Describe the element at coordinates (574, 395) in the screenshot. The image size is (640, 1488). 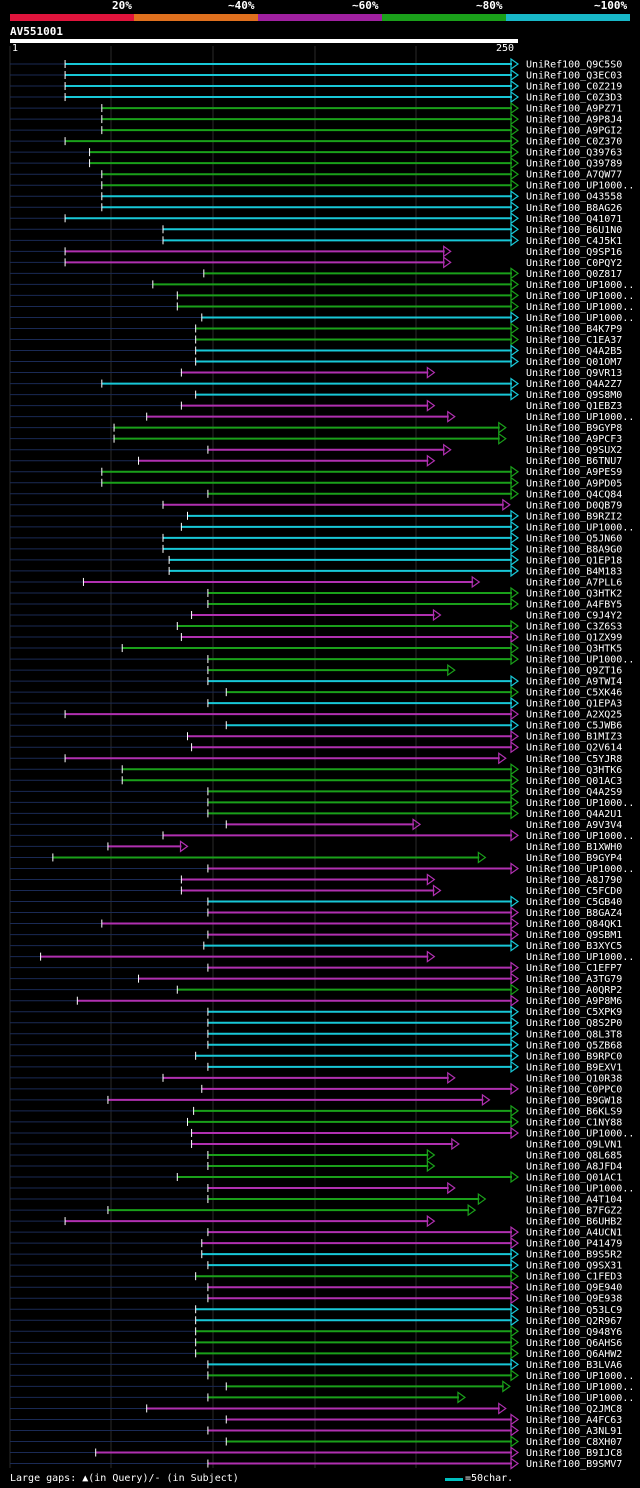
I see `hit-label: UniRef100_Q9S8M0` at that location.